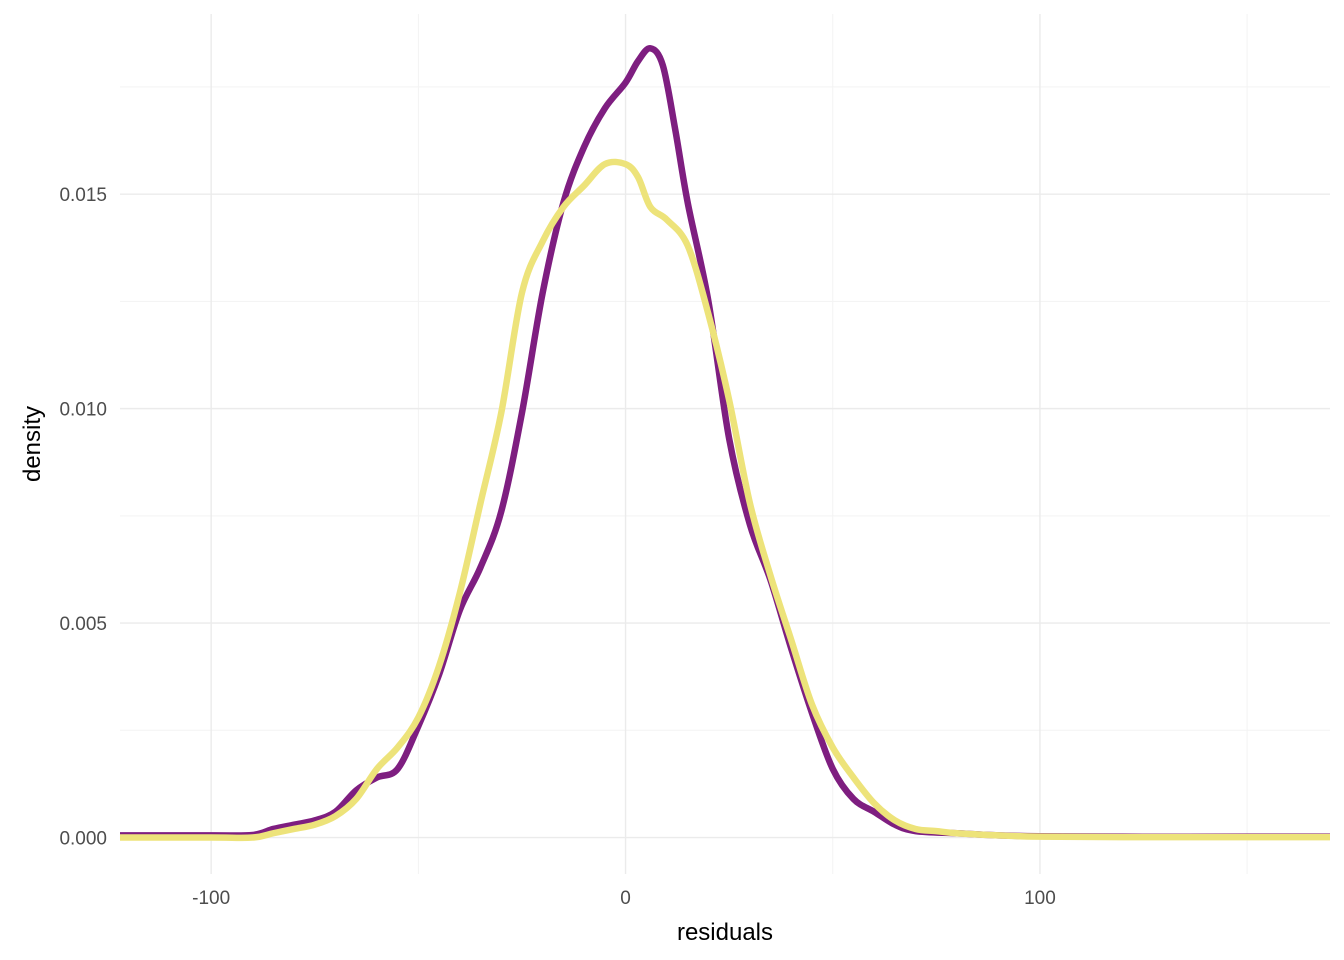  Describe the element at coordinates (211, 898) in the screenshot. I see `x-tick-label: -100` at that location.